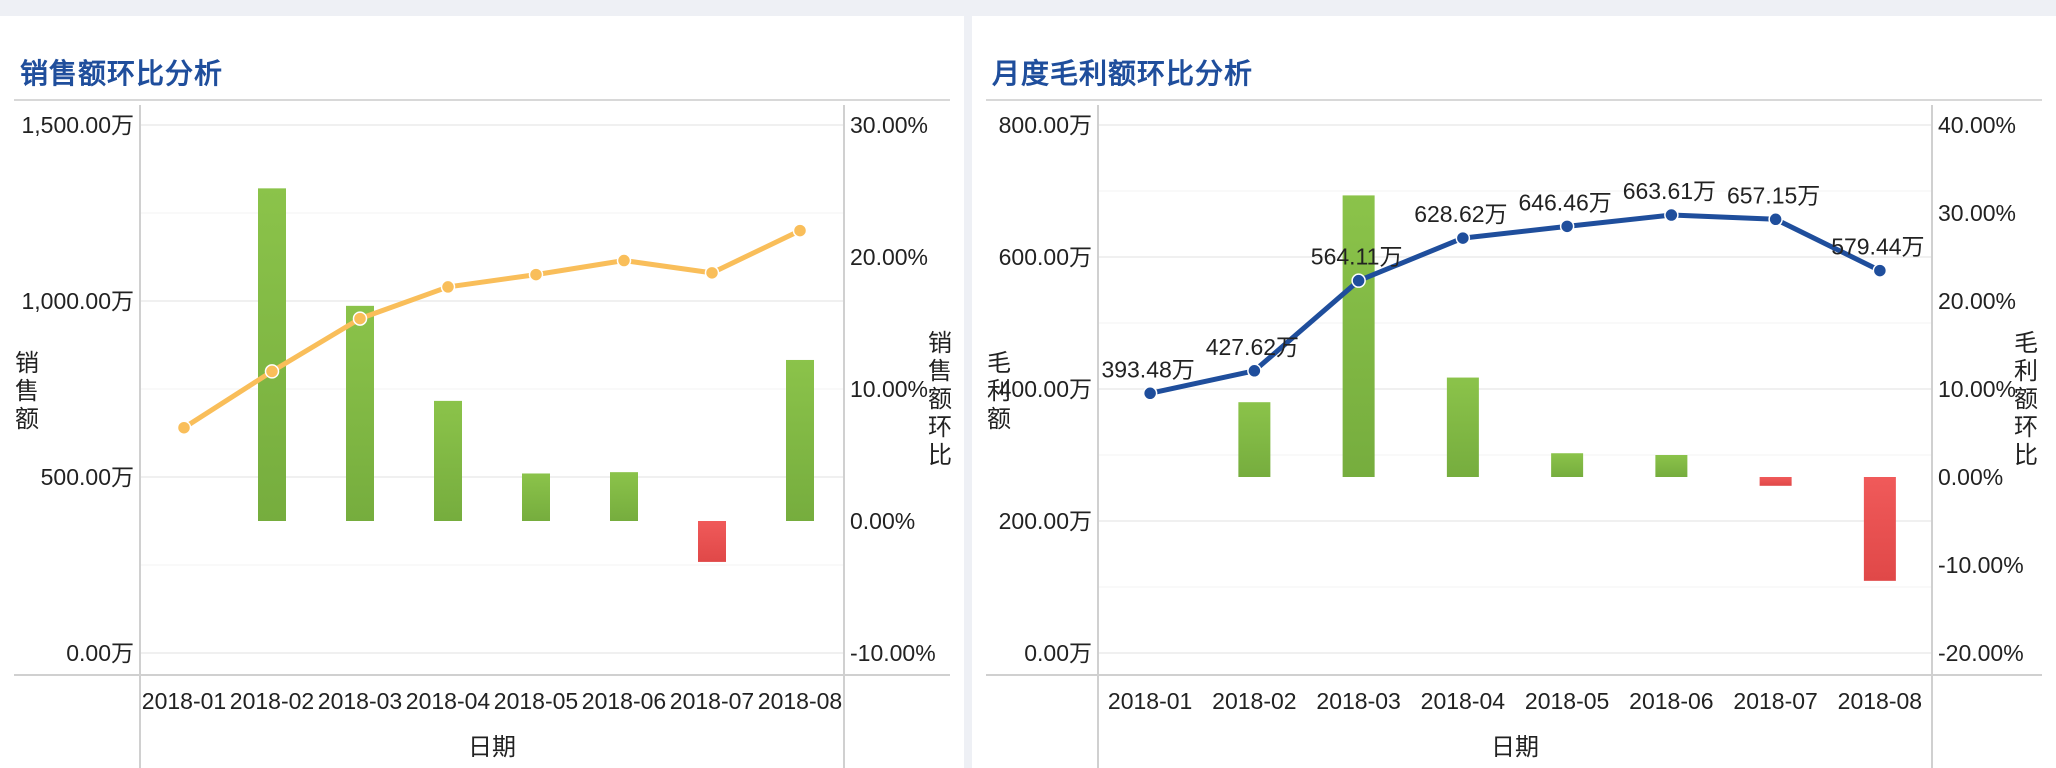  Describe the element at coordinates (1977, 125) in the screenshot. I see `y2-tick-label: 40.00%` at that location.